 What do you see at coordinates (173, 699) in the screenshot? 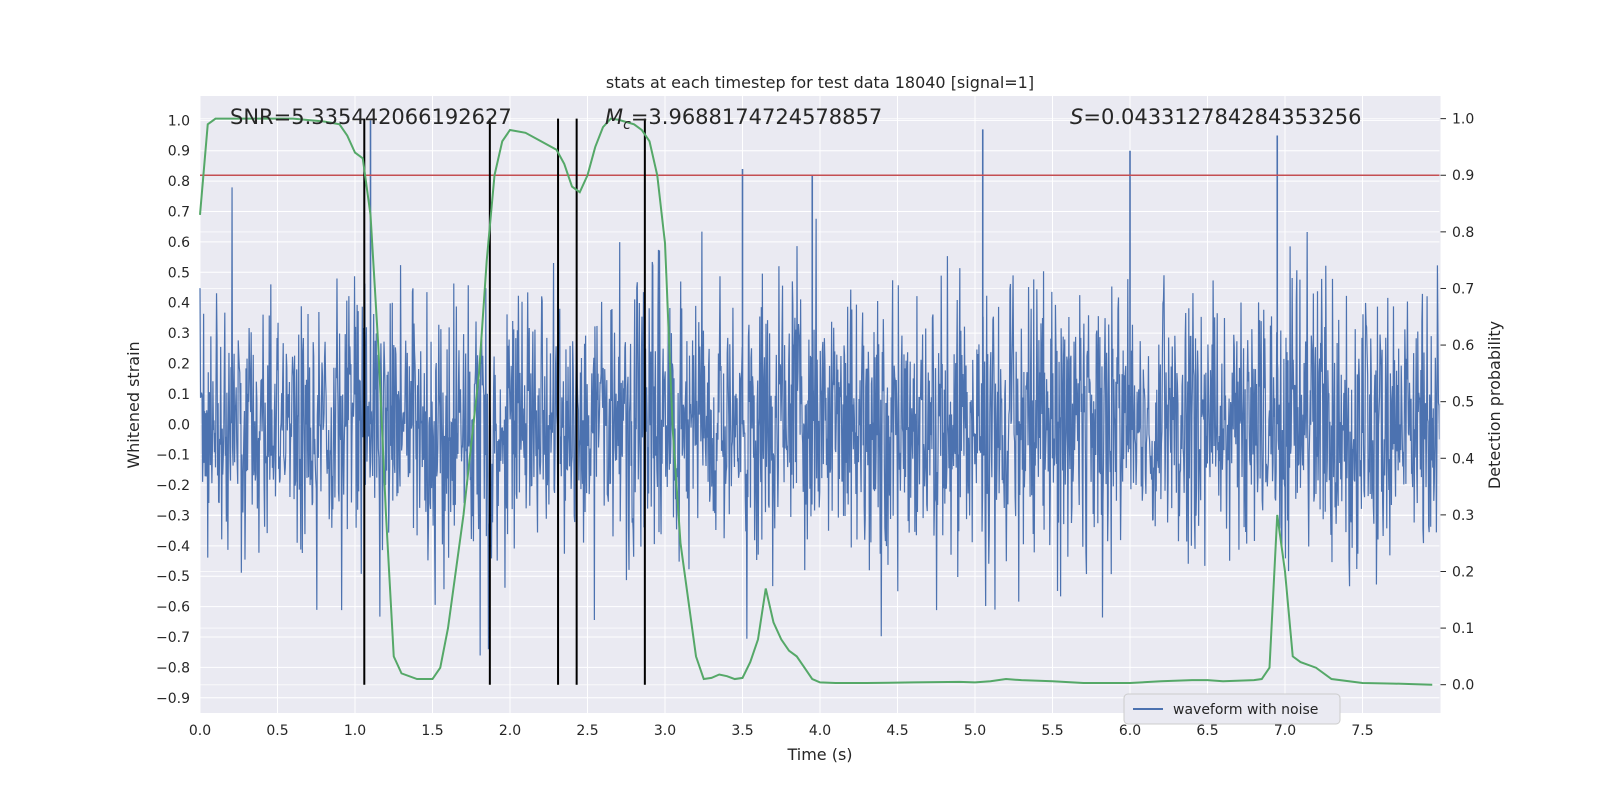
I see `left-tick-label: −0.9` at bounding box center [173, 699].